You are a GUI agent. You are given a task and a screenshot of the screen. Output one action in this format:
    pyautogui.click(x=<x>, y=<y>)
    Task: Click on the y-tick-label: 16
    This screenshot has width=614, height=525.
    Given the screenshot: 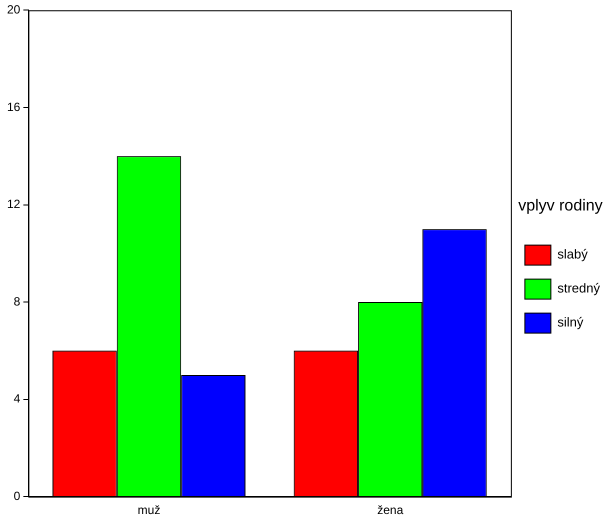 What is the action you would take?
    pyautogui.click(x=13, y=107)
    